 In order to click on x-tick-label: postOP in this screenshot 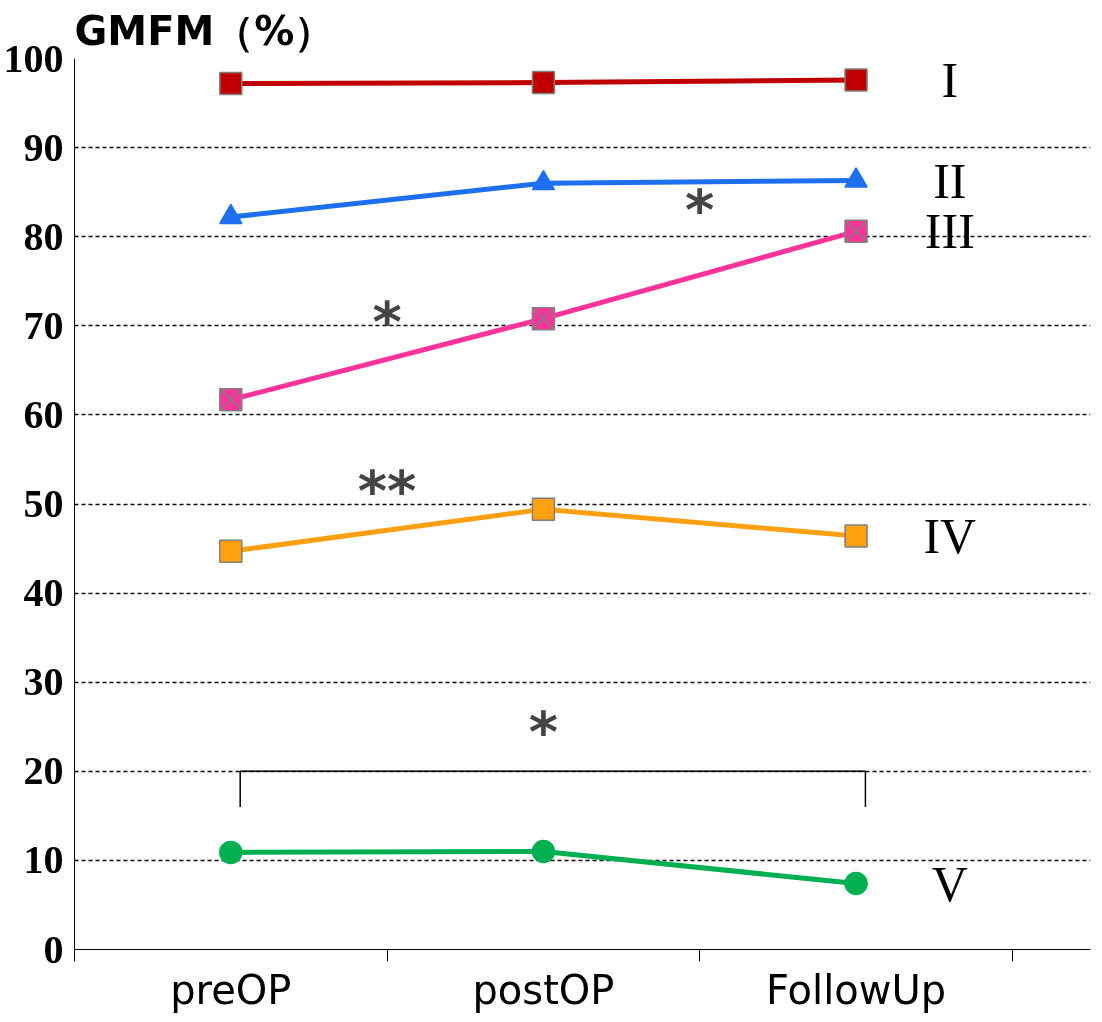, I will do `click(543, 989)`.